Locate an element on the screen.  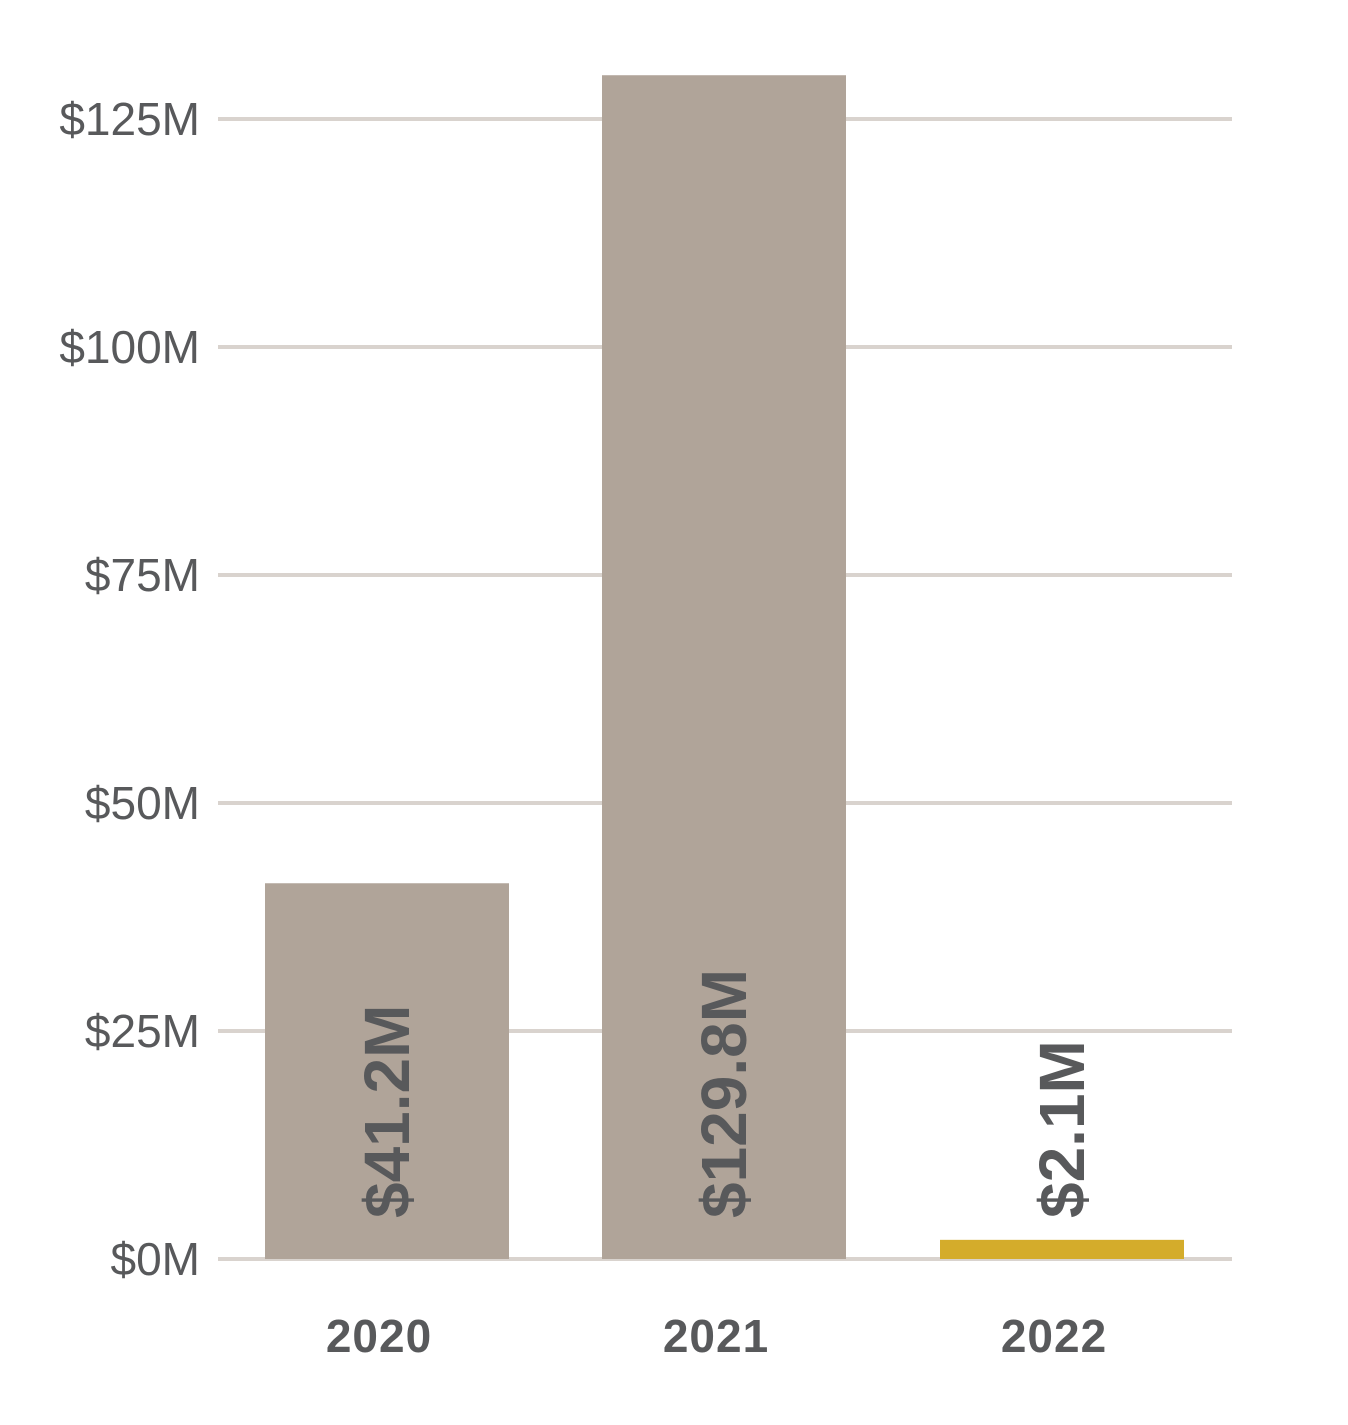
bar-2020 is located at coordinates (387, 1071).